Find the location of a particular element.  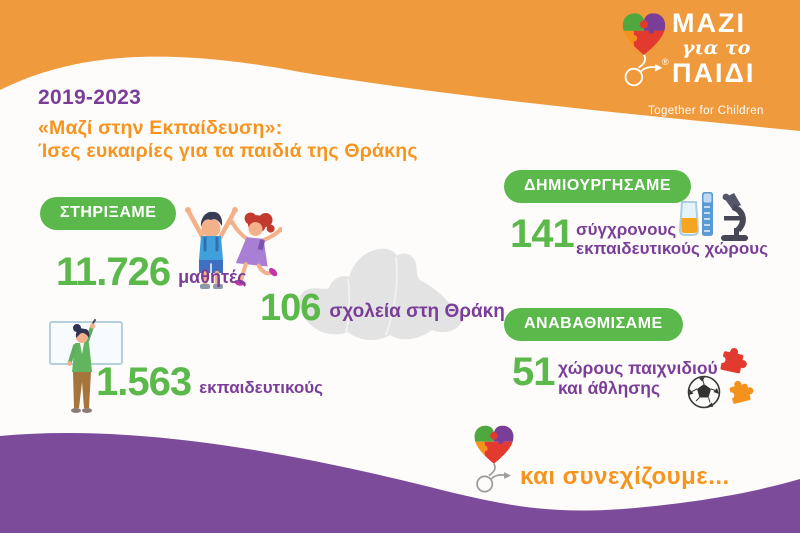

program-title-line2: Ίσες ευκαιρίες για τα παιδιά της Θράκης is located at coordinates (228, 151).